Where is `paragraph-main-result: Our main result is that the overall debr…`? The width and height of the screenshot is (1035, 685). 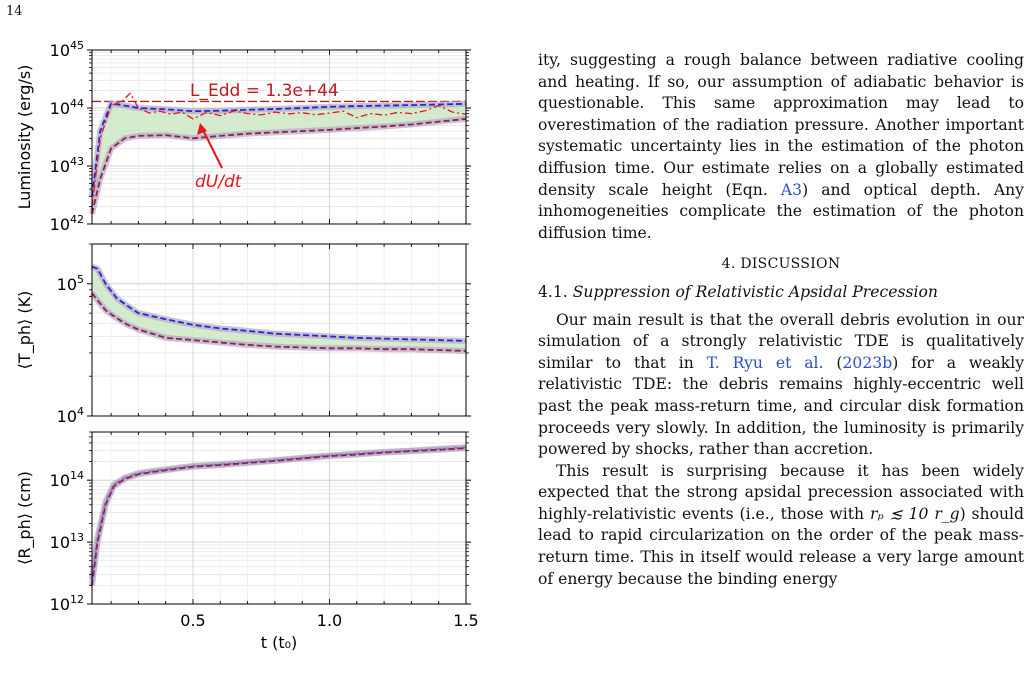 paragraph-main-result: Our main result is that the overall debr… is located at coordinates (781, 384).